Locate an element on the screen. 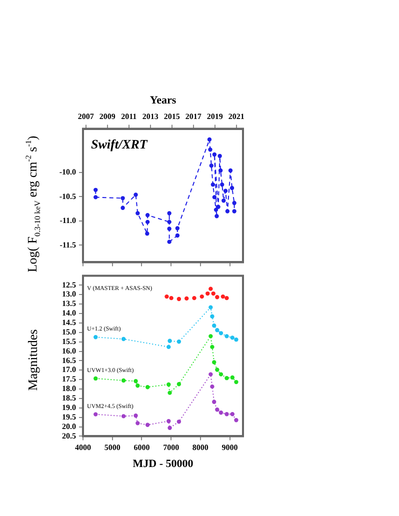  x2-tick-label: 2017 is located at coordinates (193, 117).